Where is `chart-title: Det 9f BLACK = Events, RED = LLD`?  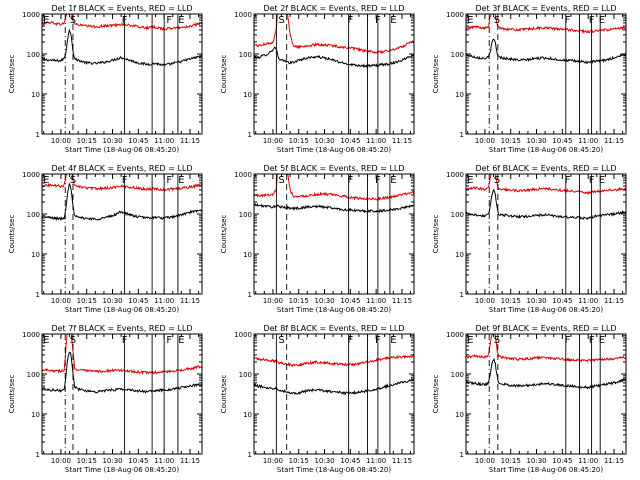
chart-title: Det 9f BLACK = Events, RED = LLD is located at coordinates (545, 328).